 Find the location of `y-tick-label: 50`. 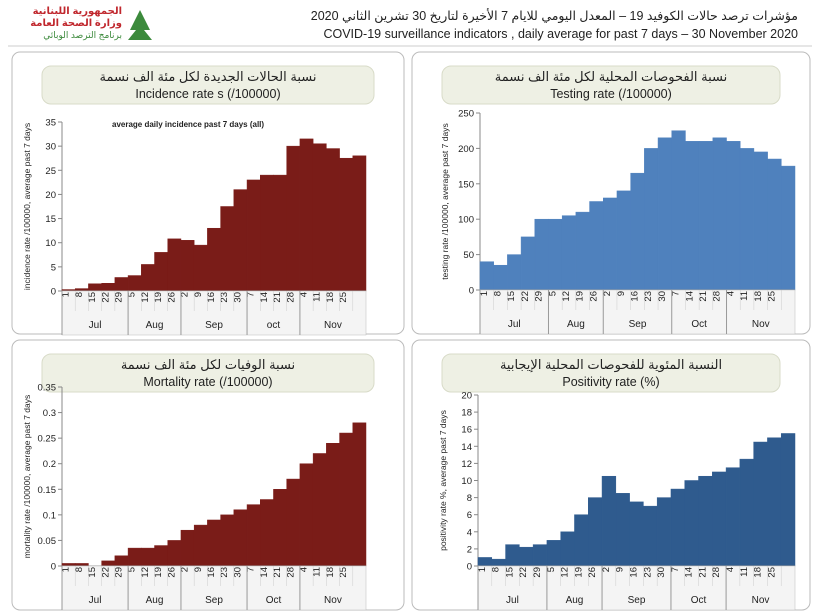

y-tick-label: 50 is located at coordinates (468, 255).